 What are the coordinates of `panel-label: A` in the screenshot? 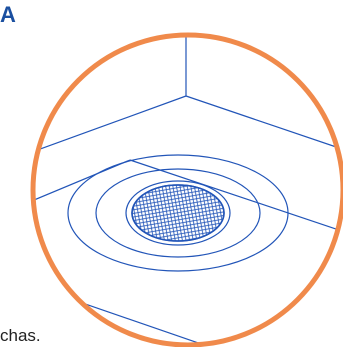 It's located at (8, 14).